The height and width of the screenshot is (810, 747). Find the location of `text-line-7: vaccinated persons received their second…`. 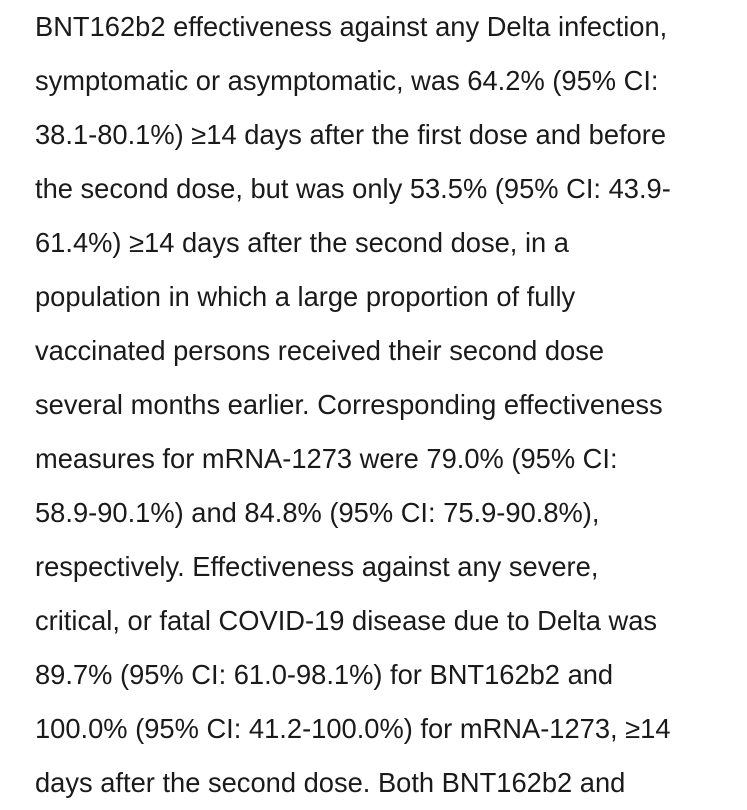

text-line-7: vaccinated persons received their second… is located at coordinates (319, 351).